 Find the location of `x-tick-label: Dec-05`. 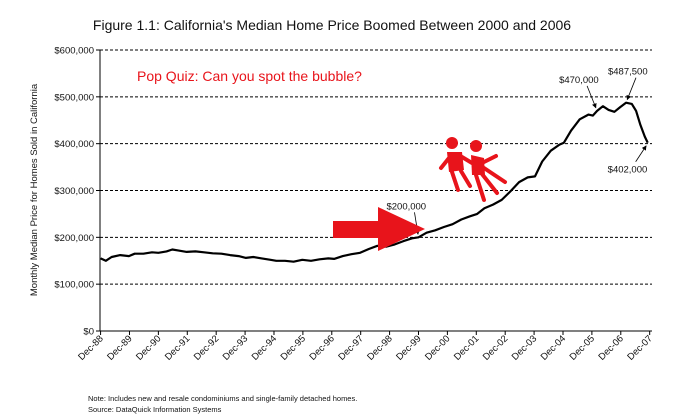

x-tick-label: Dec-05 is located at coordinates (582, 347).